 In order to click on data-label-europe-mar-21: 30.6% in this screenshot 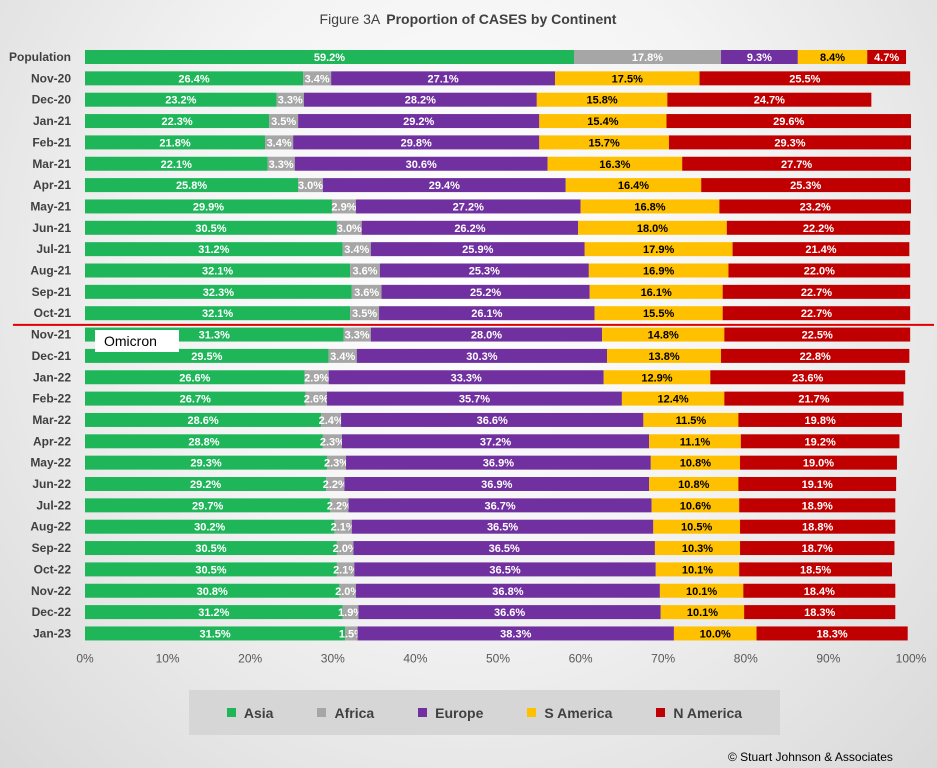, I will do `click(421, 165)`.